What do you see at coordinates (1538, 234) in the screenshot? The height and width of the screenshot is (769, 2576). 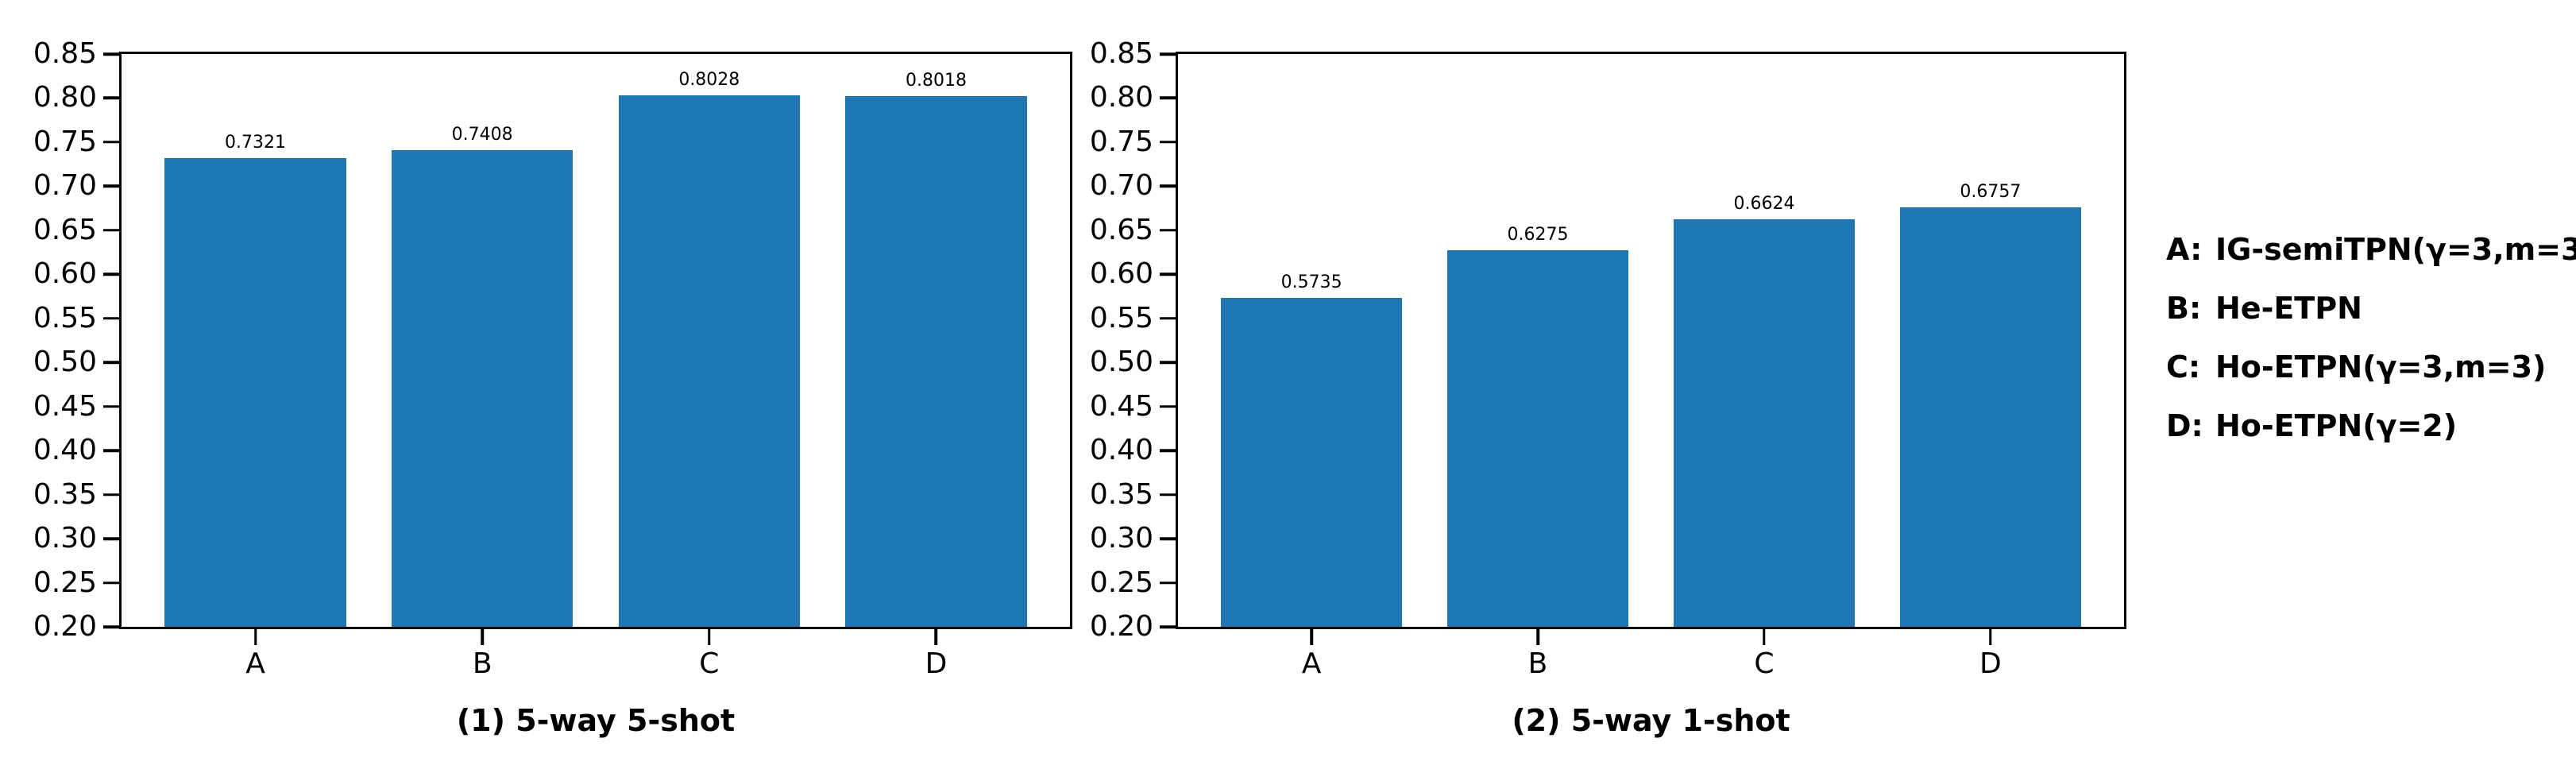 I see `bar-value-label: 0.6275` at bounding box center [1538, 234].